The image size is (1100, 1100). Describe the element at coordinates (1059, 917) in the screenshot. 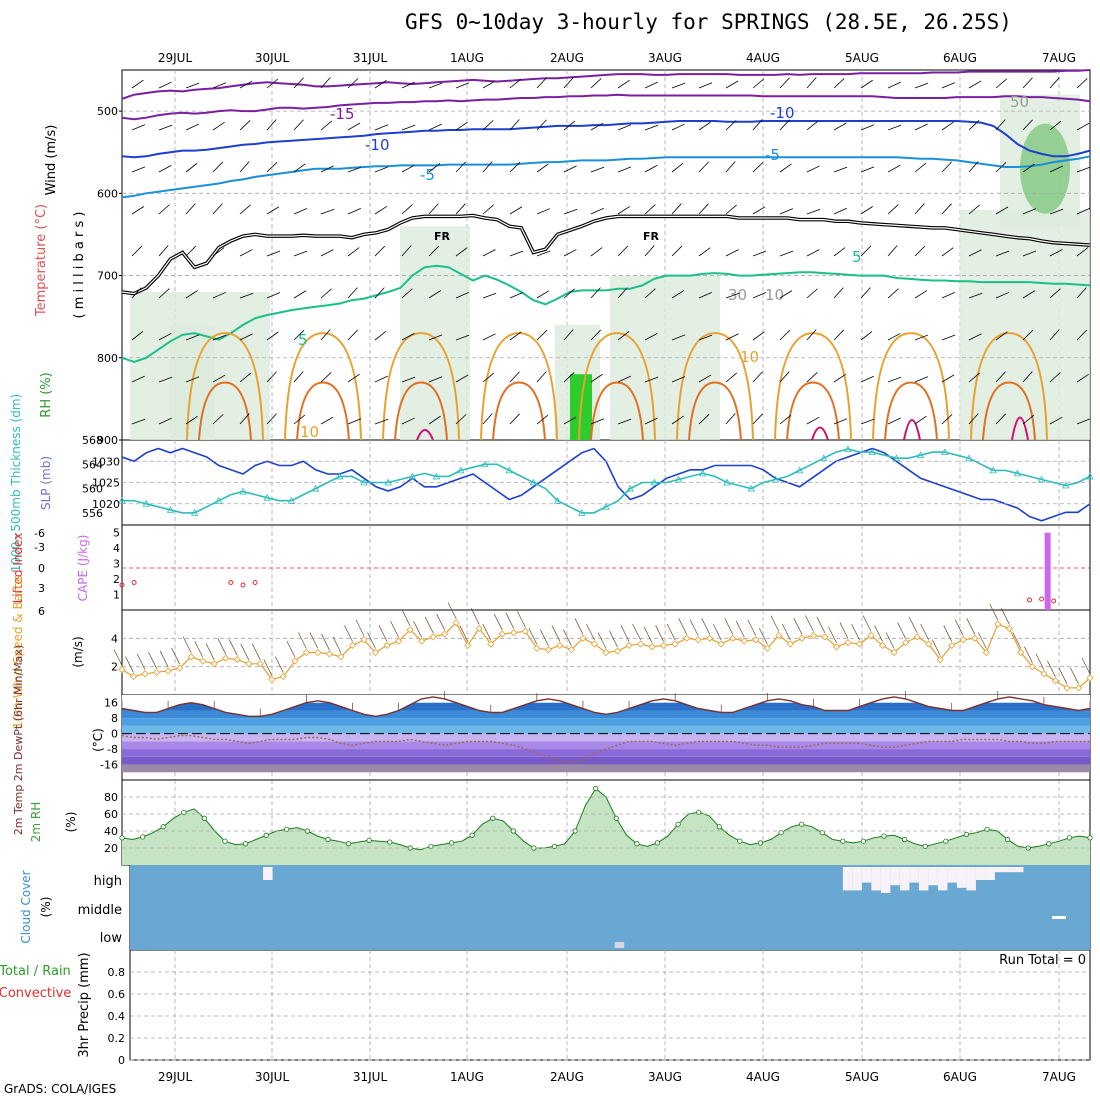

I see `cloud-middle-cell` at that location.